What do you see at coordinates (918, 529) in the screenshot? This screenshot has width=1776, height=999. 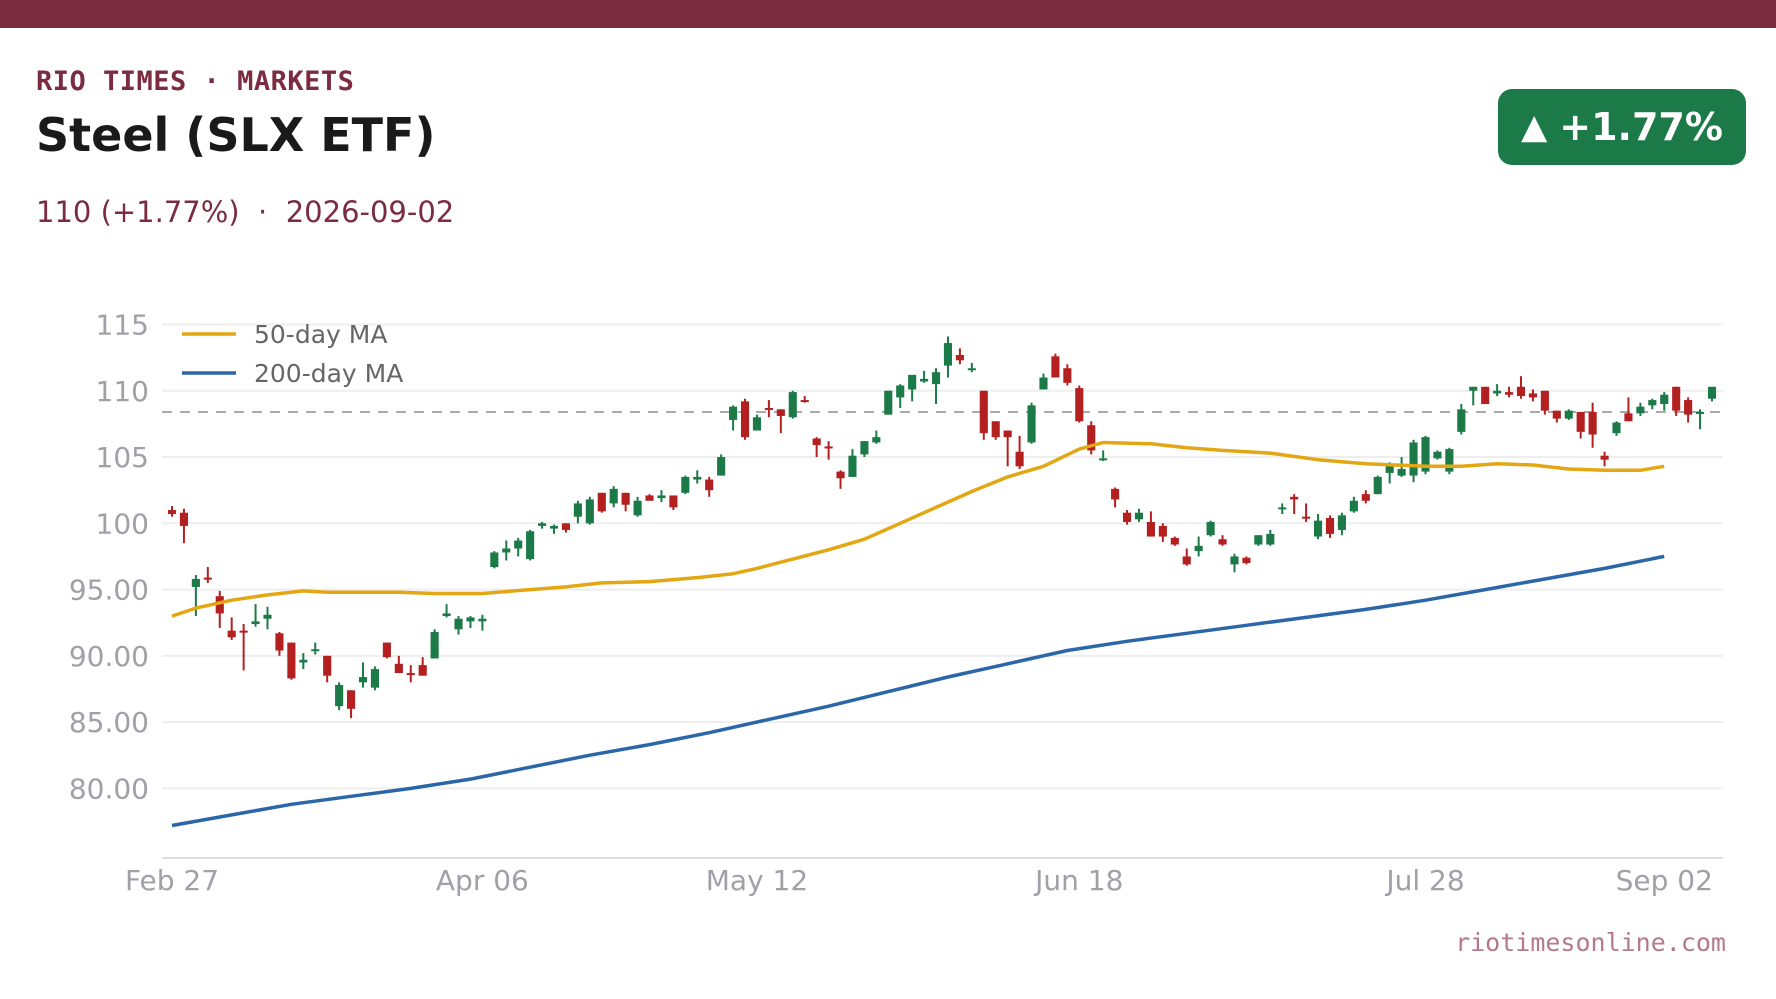 I see `ma50-line` at bounding box center [918, 529].